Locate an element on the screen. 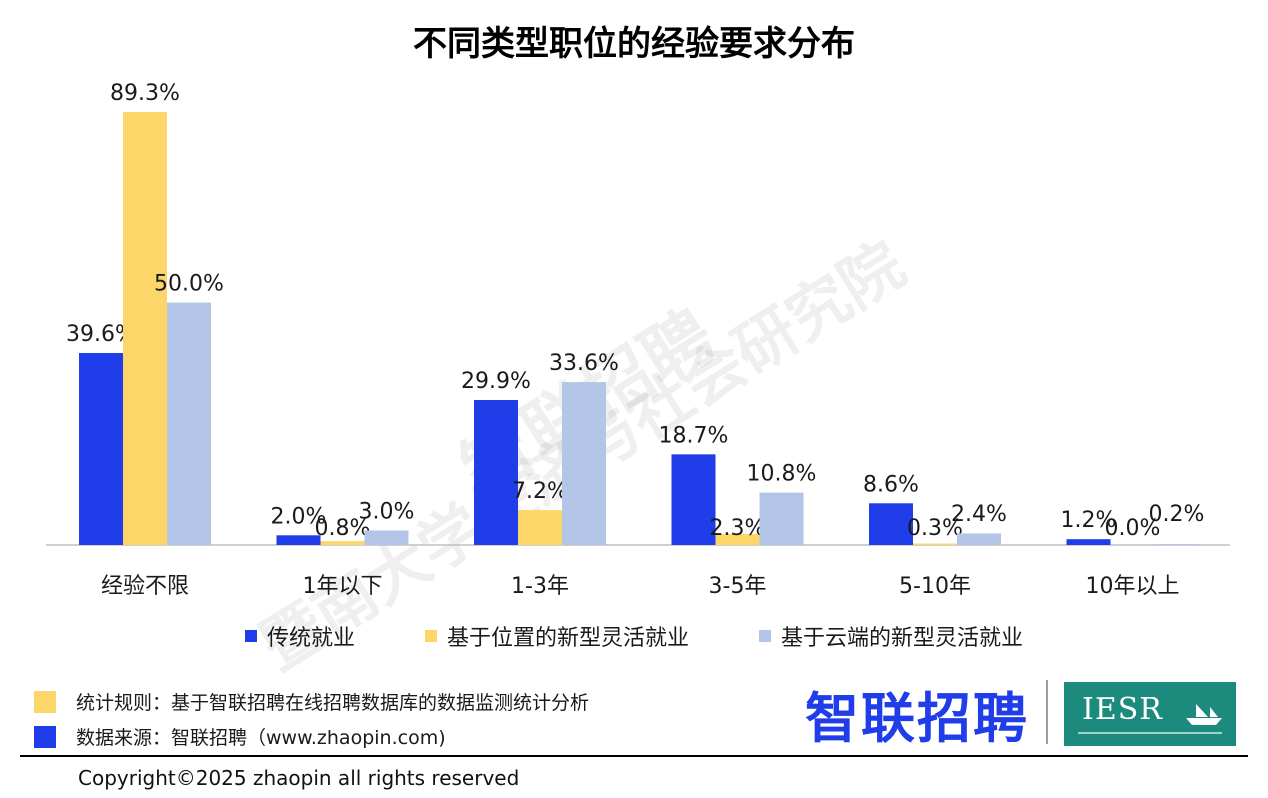  category-label-4: 5-10年 is located at coordinates (935, 586).